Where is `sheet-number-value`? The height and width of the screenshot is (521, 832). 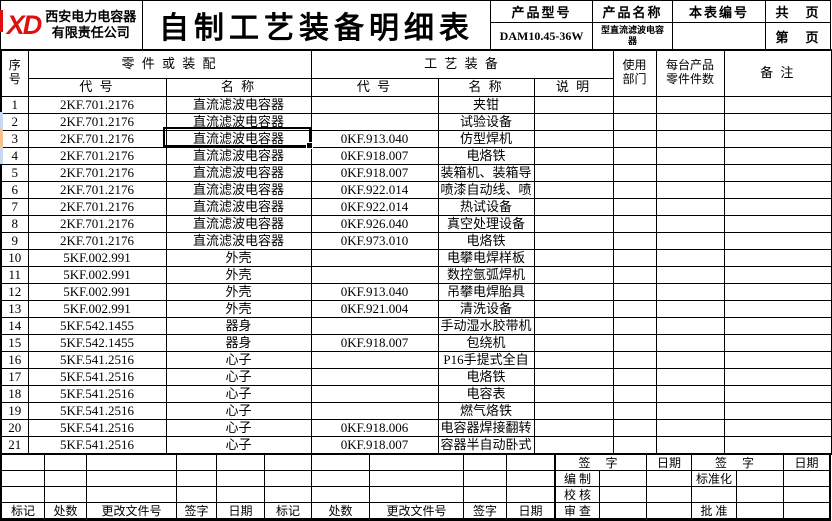 sheet-number-value is located at coordinates (719, 36).